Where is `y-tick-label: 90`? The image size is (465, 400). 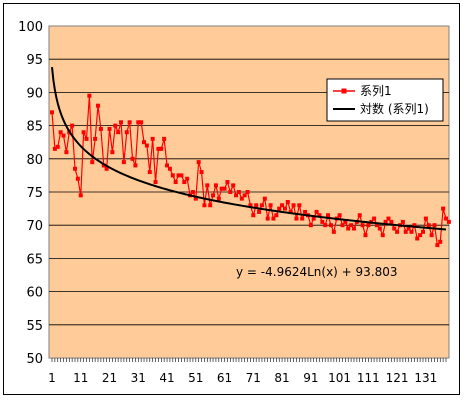 y-tick-label: 90 is located at coordinates (34, 93).